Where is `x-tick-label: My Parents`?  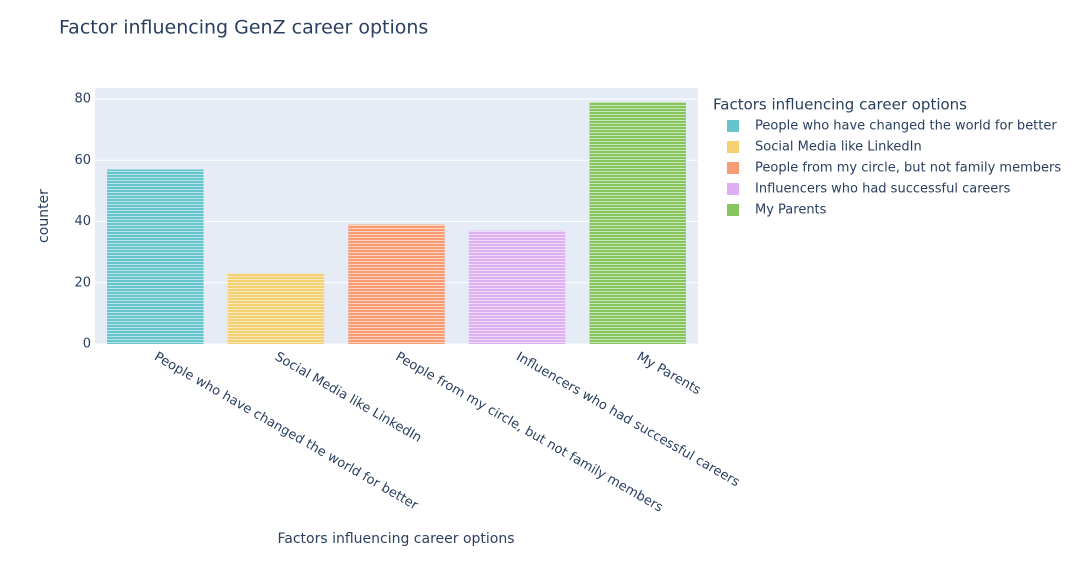
x-tick-label: My Parents is located at coordinates (669, 374).